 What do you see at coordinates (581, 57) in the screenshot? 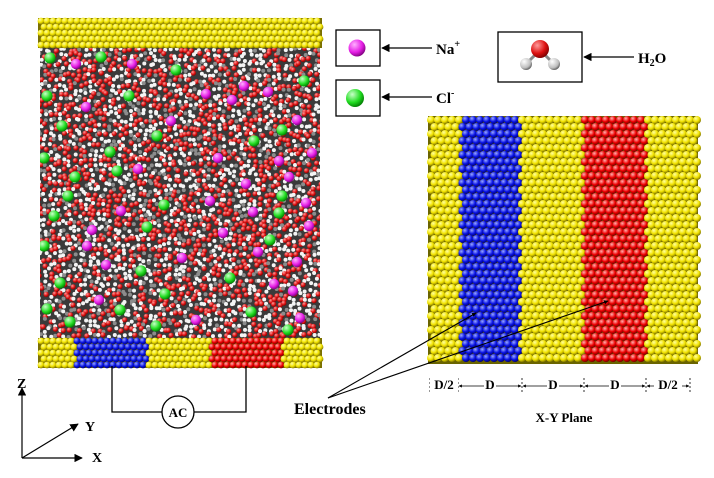
I see `legend-water: H2O` at bounding box center [581, 57].